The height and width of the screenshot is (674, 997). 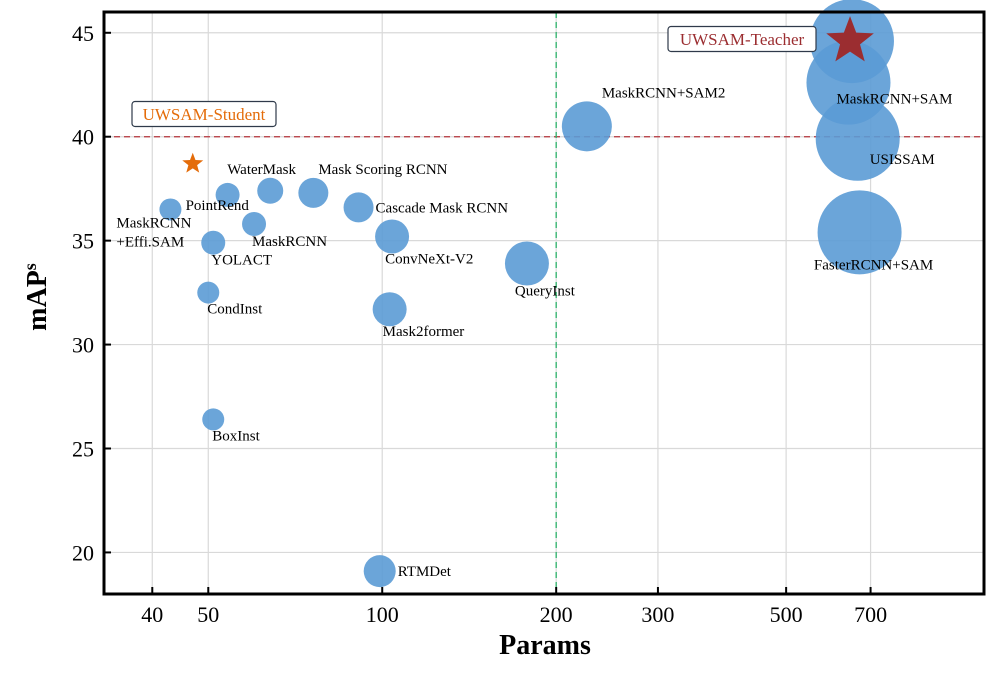 I want to click on point-label: BoxInst, so click(x=236, y=436).